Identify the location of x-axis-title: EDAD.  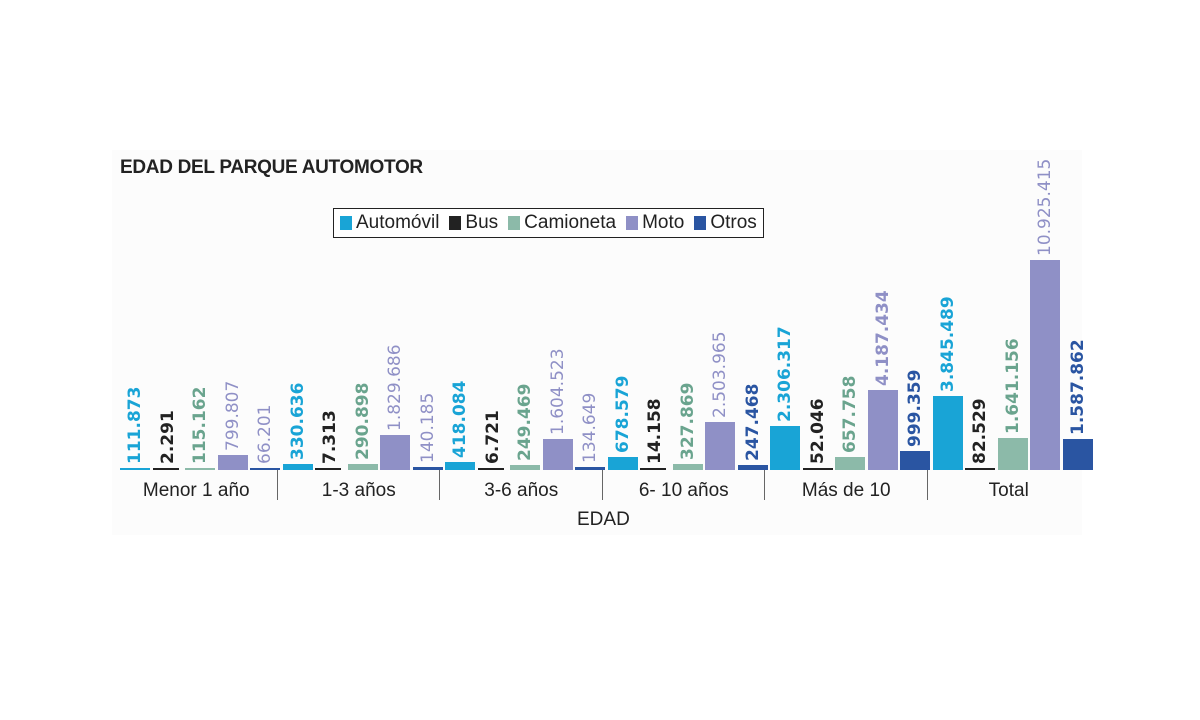
(603, 519).